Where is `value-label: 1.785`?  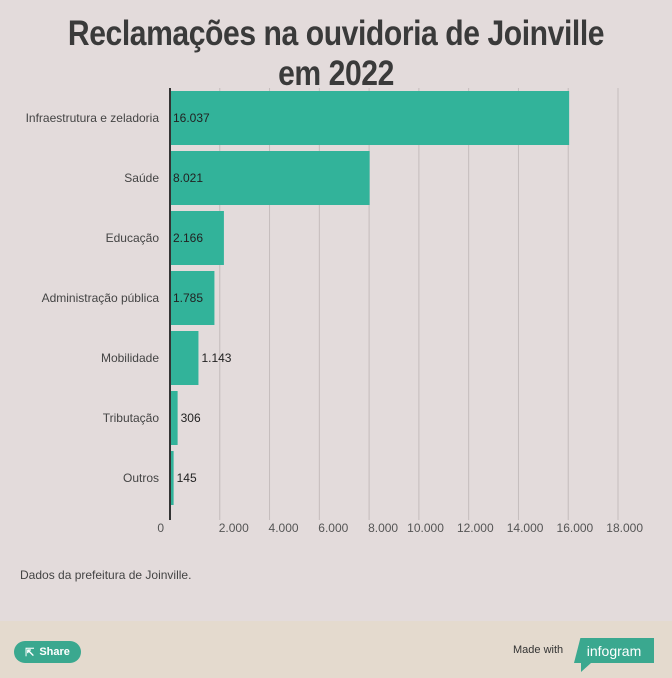
value-label: 1.785 is located at coordinates (188, 298).